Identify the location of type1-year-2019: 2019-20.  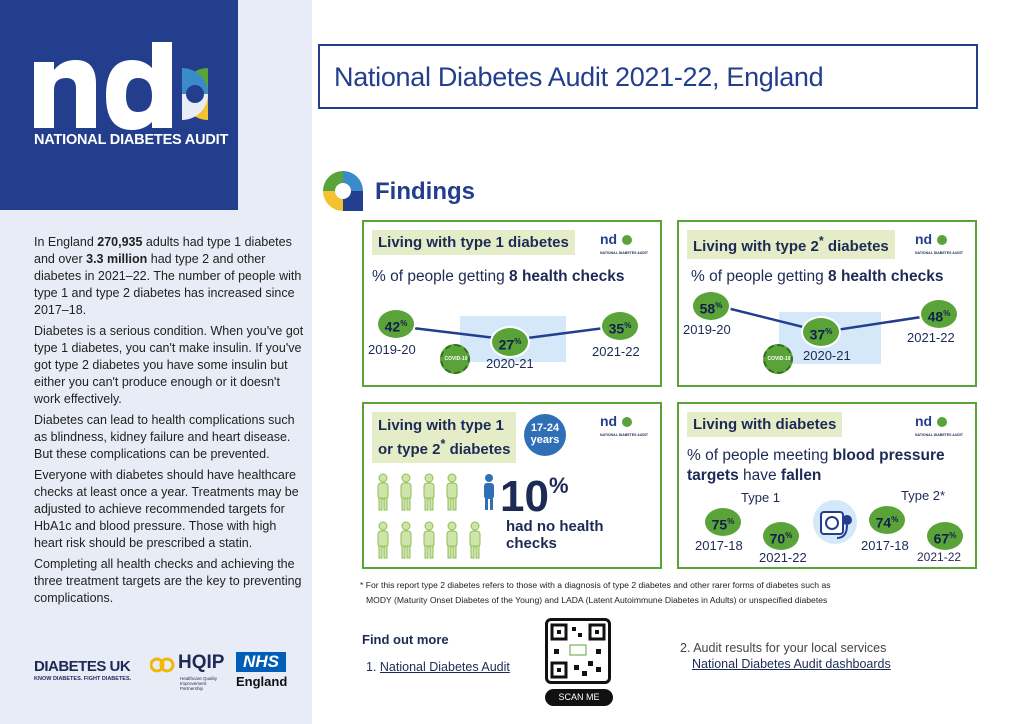
(392, 349).